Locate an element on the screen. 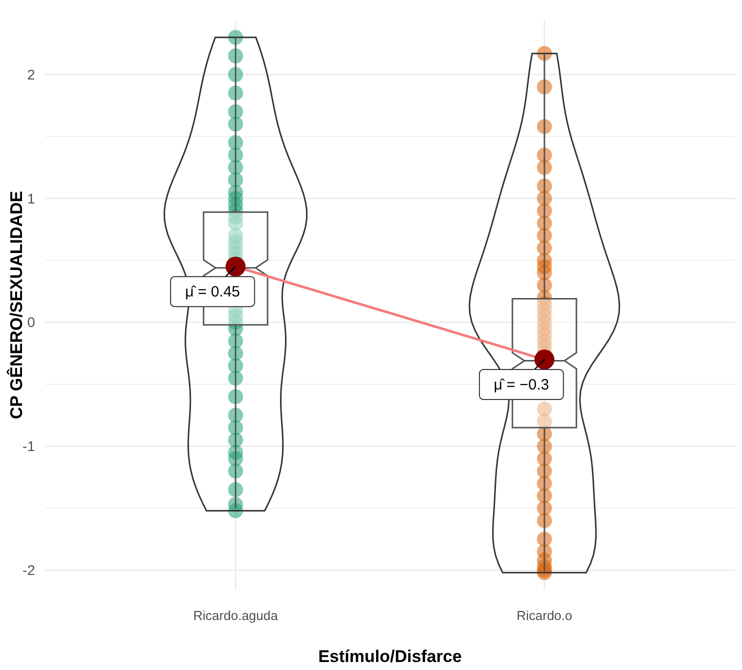  y-tick-label: 0 is located at coordinates (31, 322).